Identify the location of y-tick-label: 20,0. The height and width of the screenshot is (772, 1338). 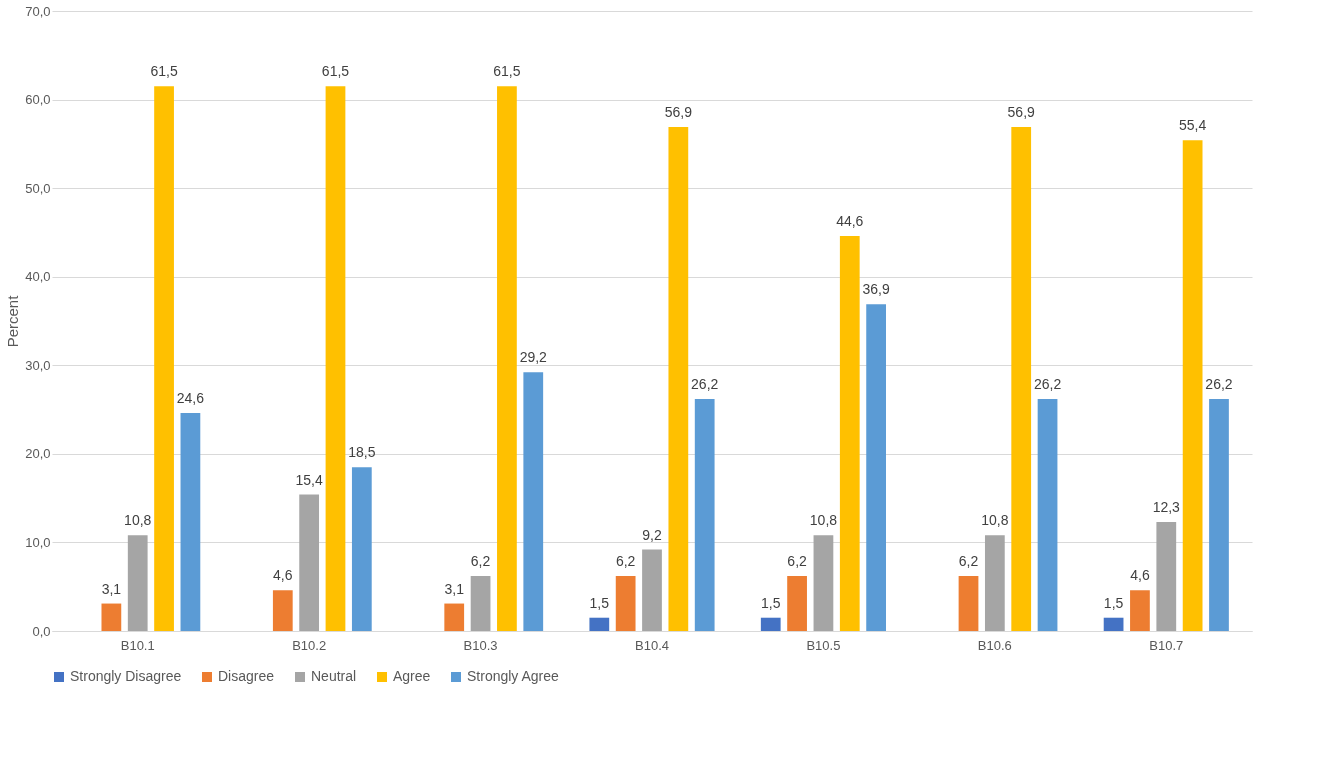
(38, 454).